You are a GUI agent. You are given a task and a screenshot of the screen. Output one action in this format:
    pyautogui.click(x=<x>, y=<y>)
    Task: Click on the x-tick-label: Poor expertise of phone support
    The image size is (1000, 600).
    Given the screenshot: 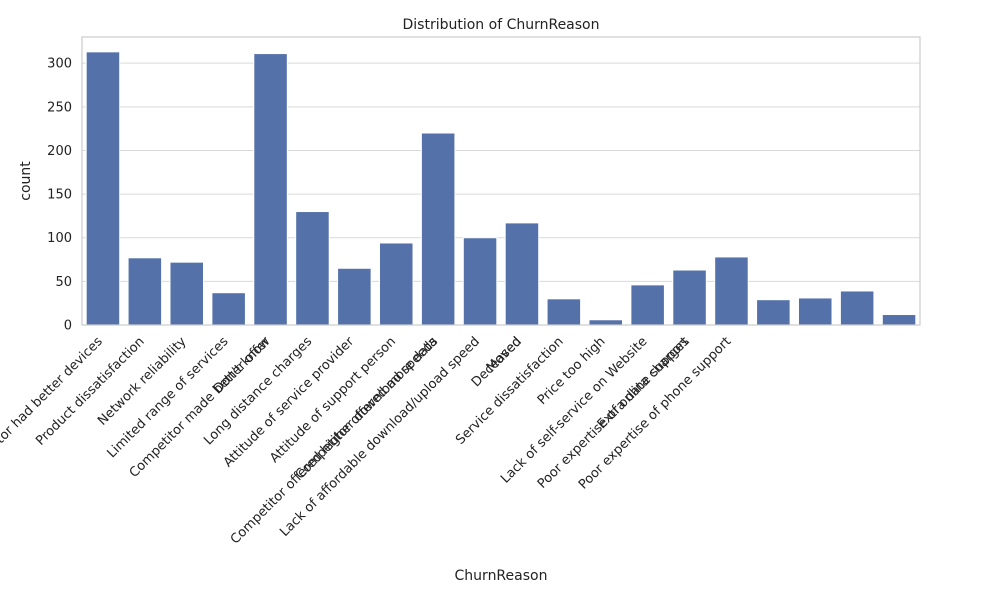 What is the action you would take?
    pyautogui.click(x=655, y=413)
    